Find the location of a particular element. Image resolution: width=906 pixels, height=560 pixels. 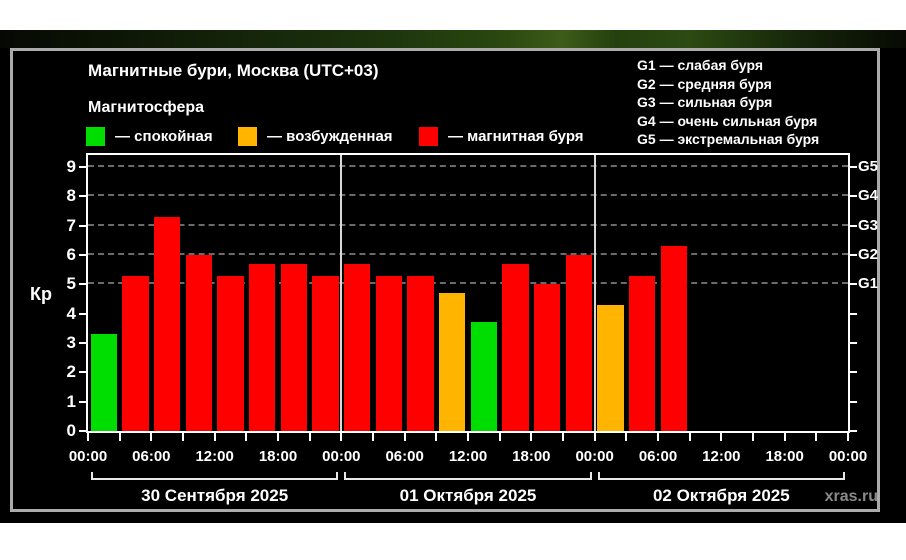

storm-swatch is located at coordinates (428, 136).